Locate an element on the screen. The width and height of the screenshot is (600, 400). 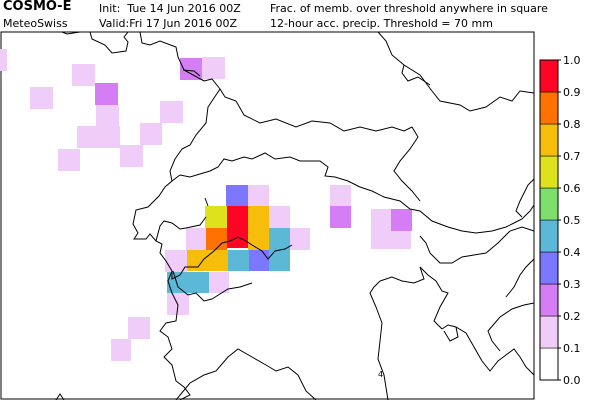
colorbar-swatches is located at coordinates (549, 220).